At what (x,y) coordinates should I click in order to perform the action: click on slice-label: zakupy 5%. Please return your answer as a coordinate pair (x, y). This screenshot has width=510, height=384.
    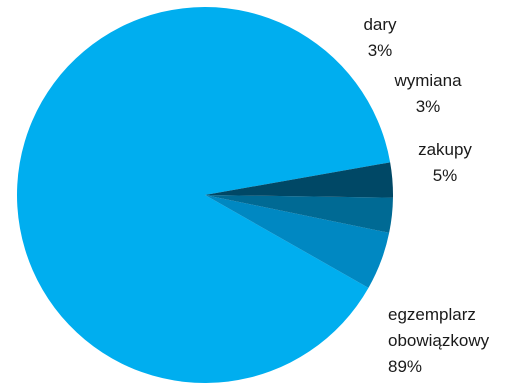
    Looking at the image, I should click on (445, 162).